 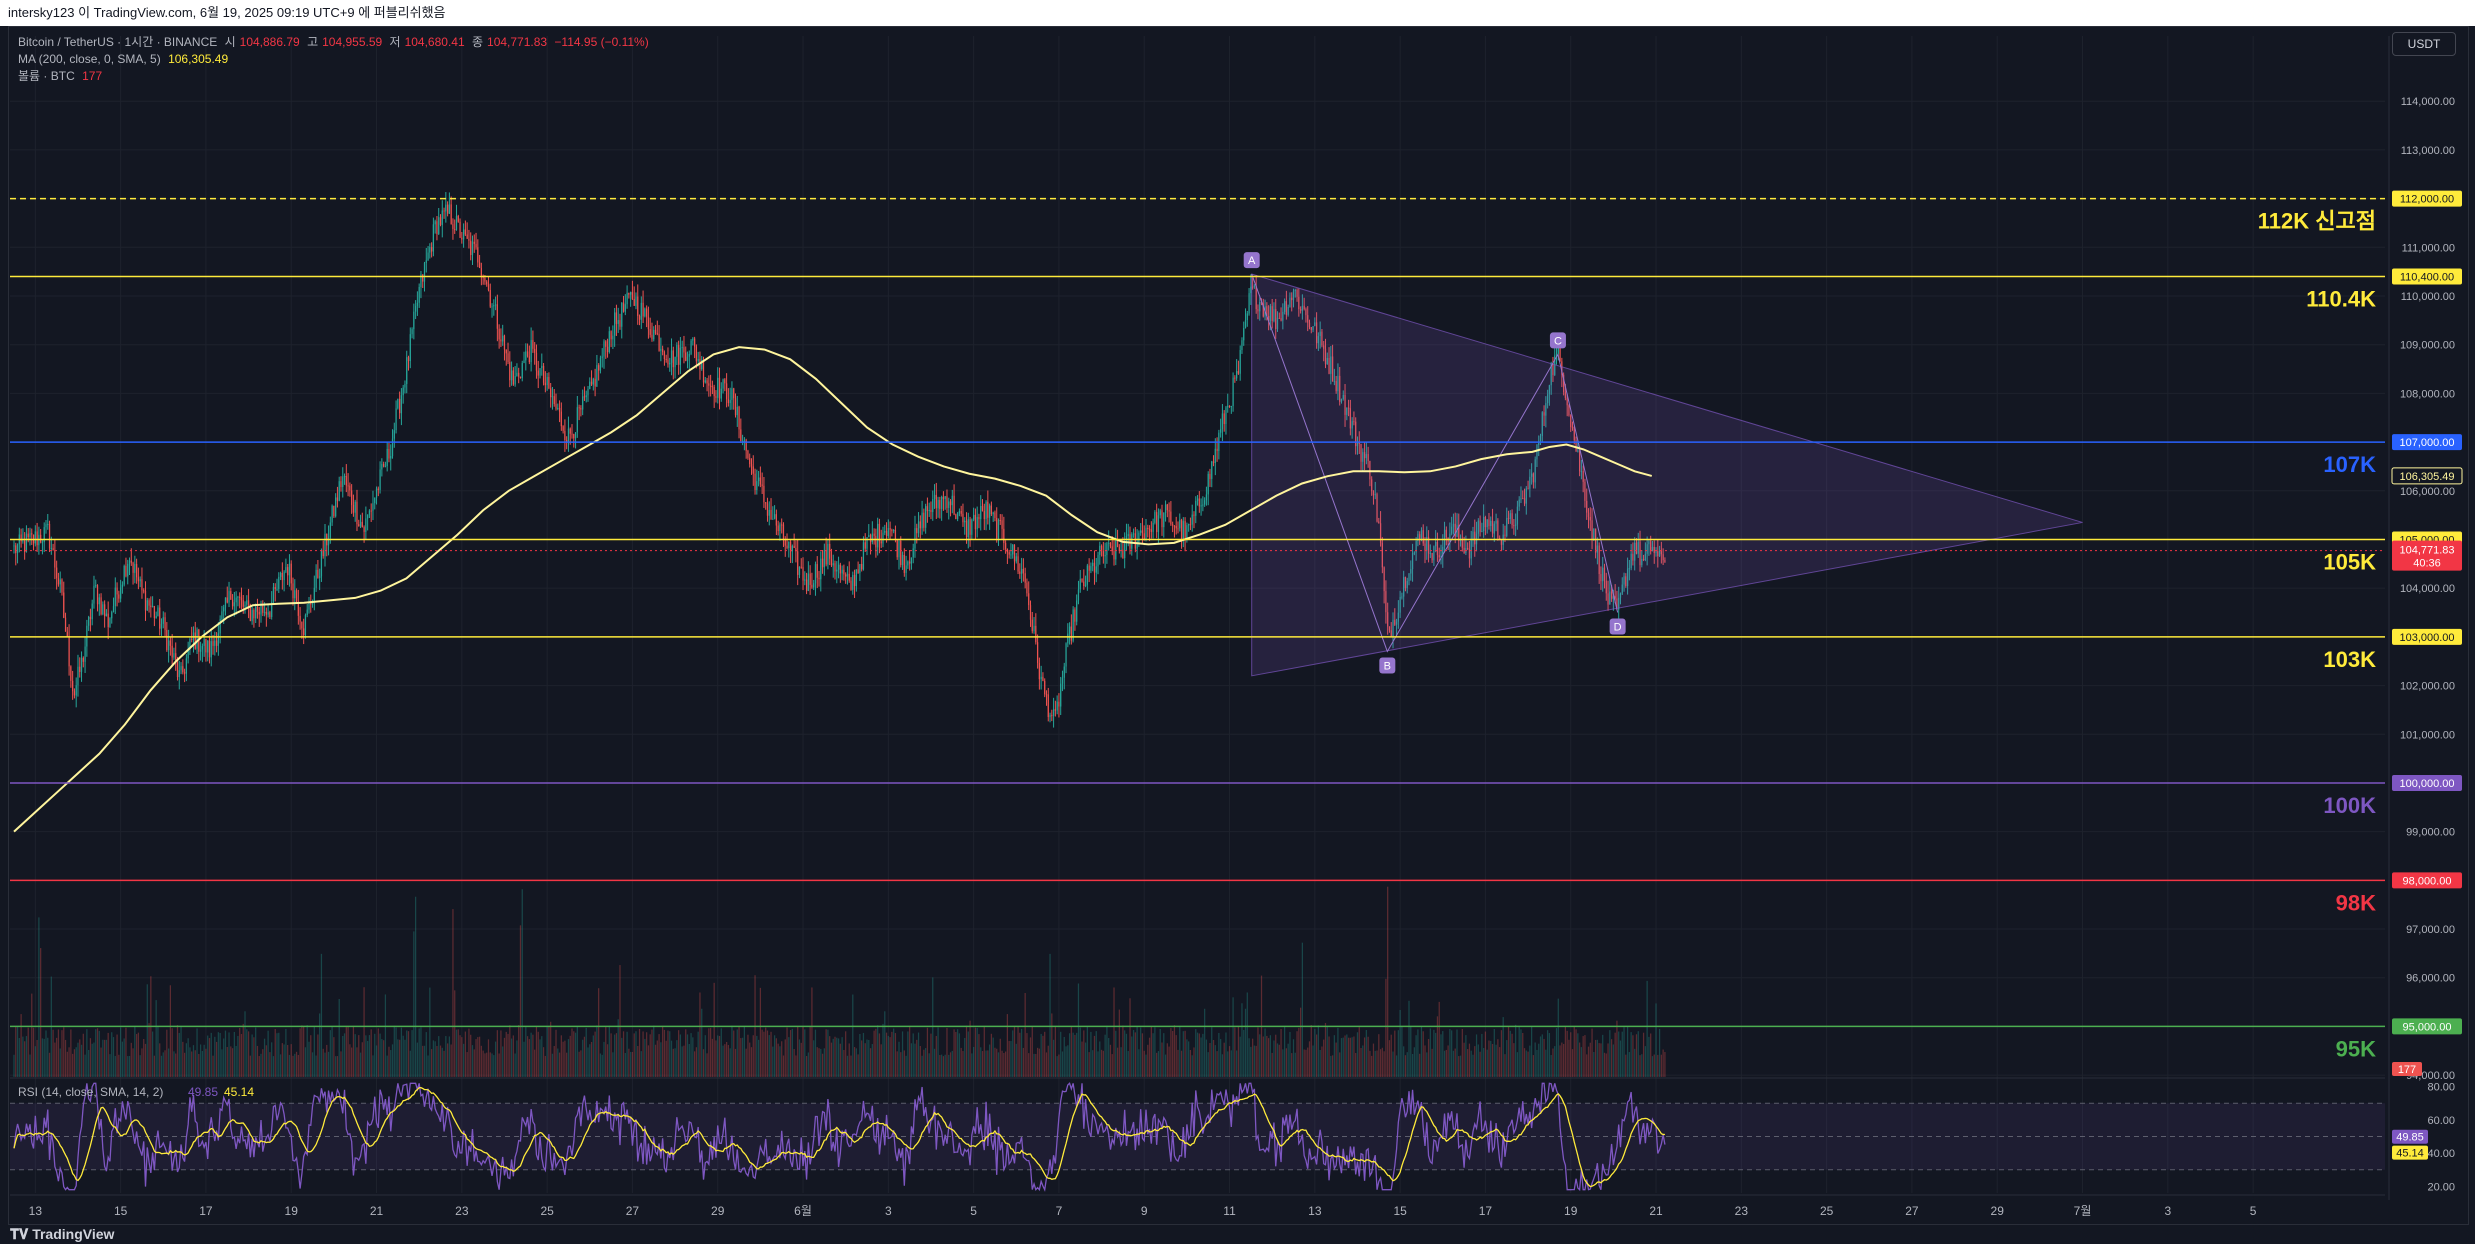 What do you see at coordinates (2083, 1211) in the screenshot?
I see `time-tick-label: 7월` at bounding box center [2083, 1211].